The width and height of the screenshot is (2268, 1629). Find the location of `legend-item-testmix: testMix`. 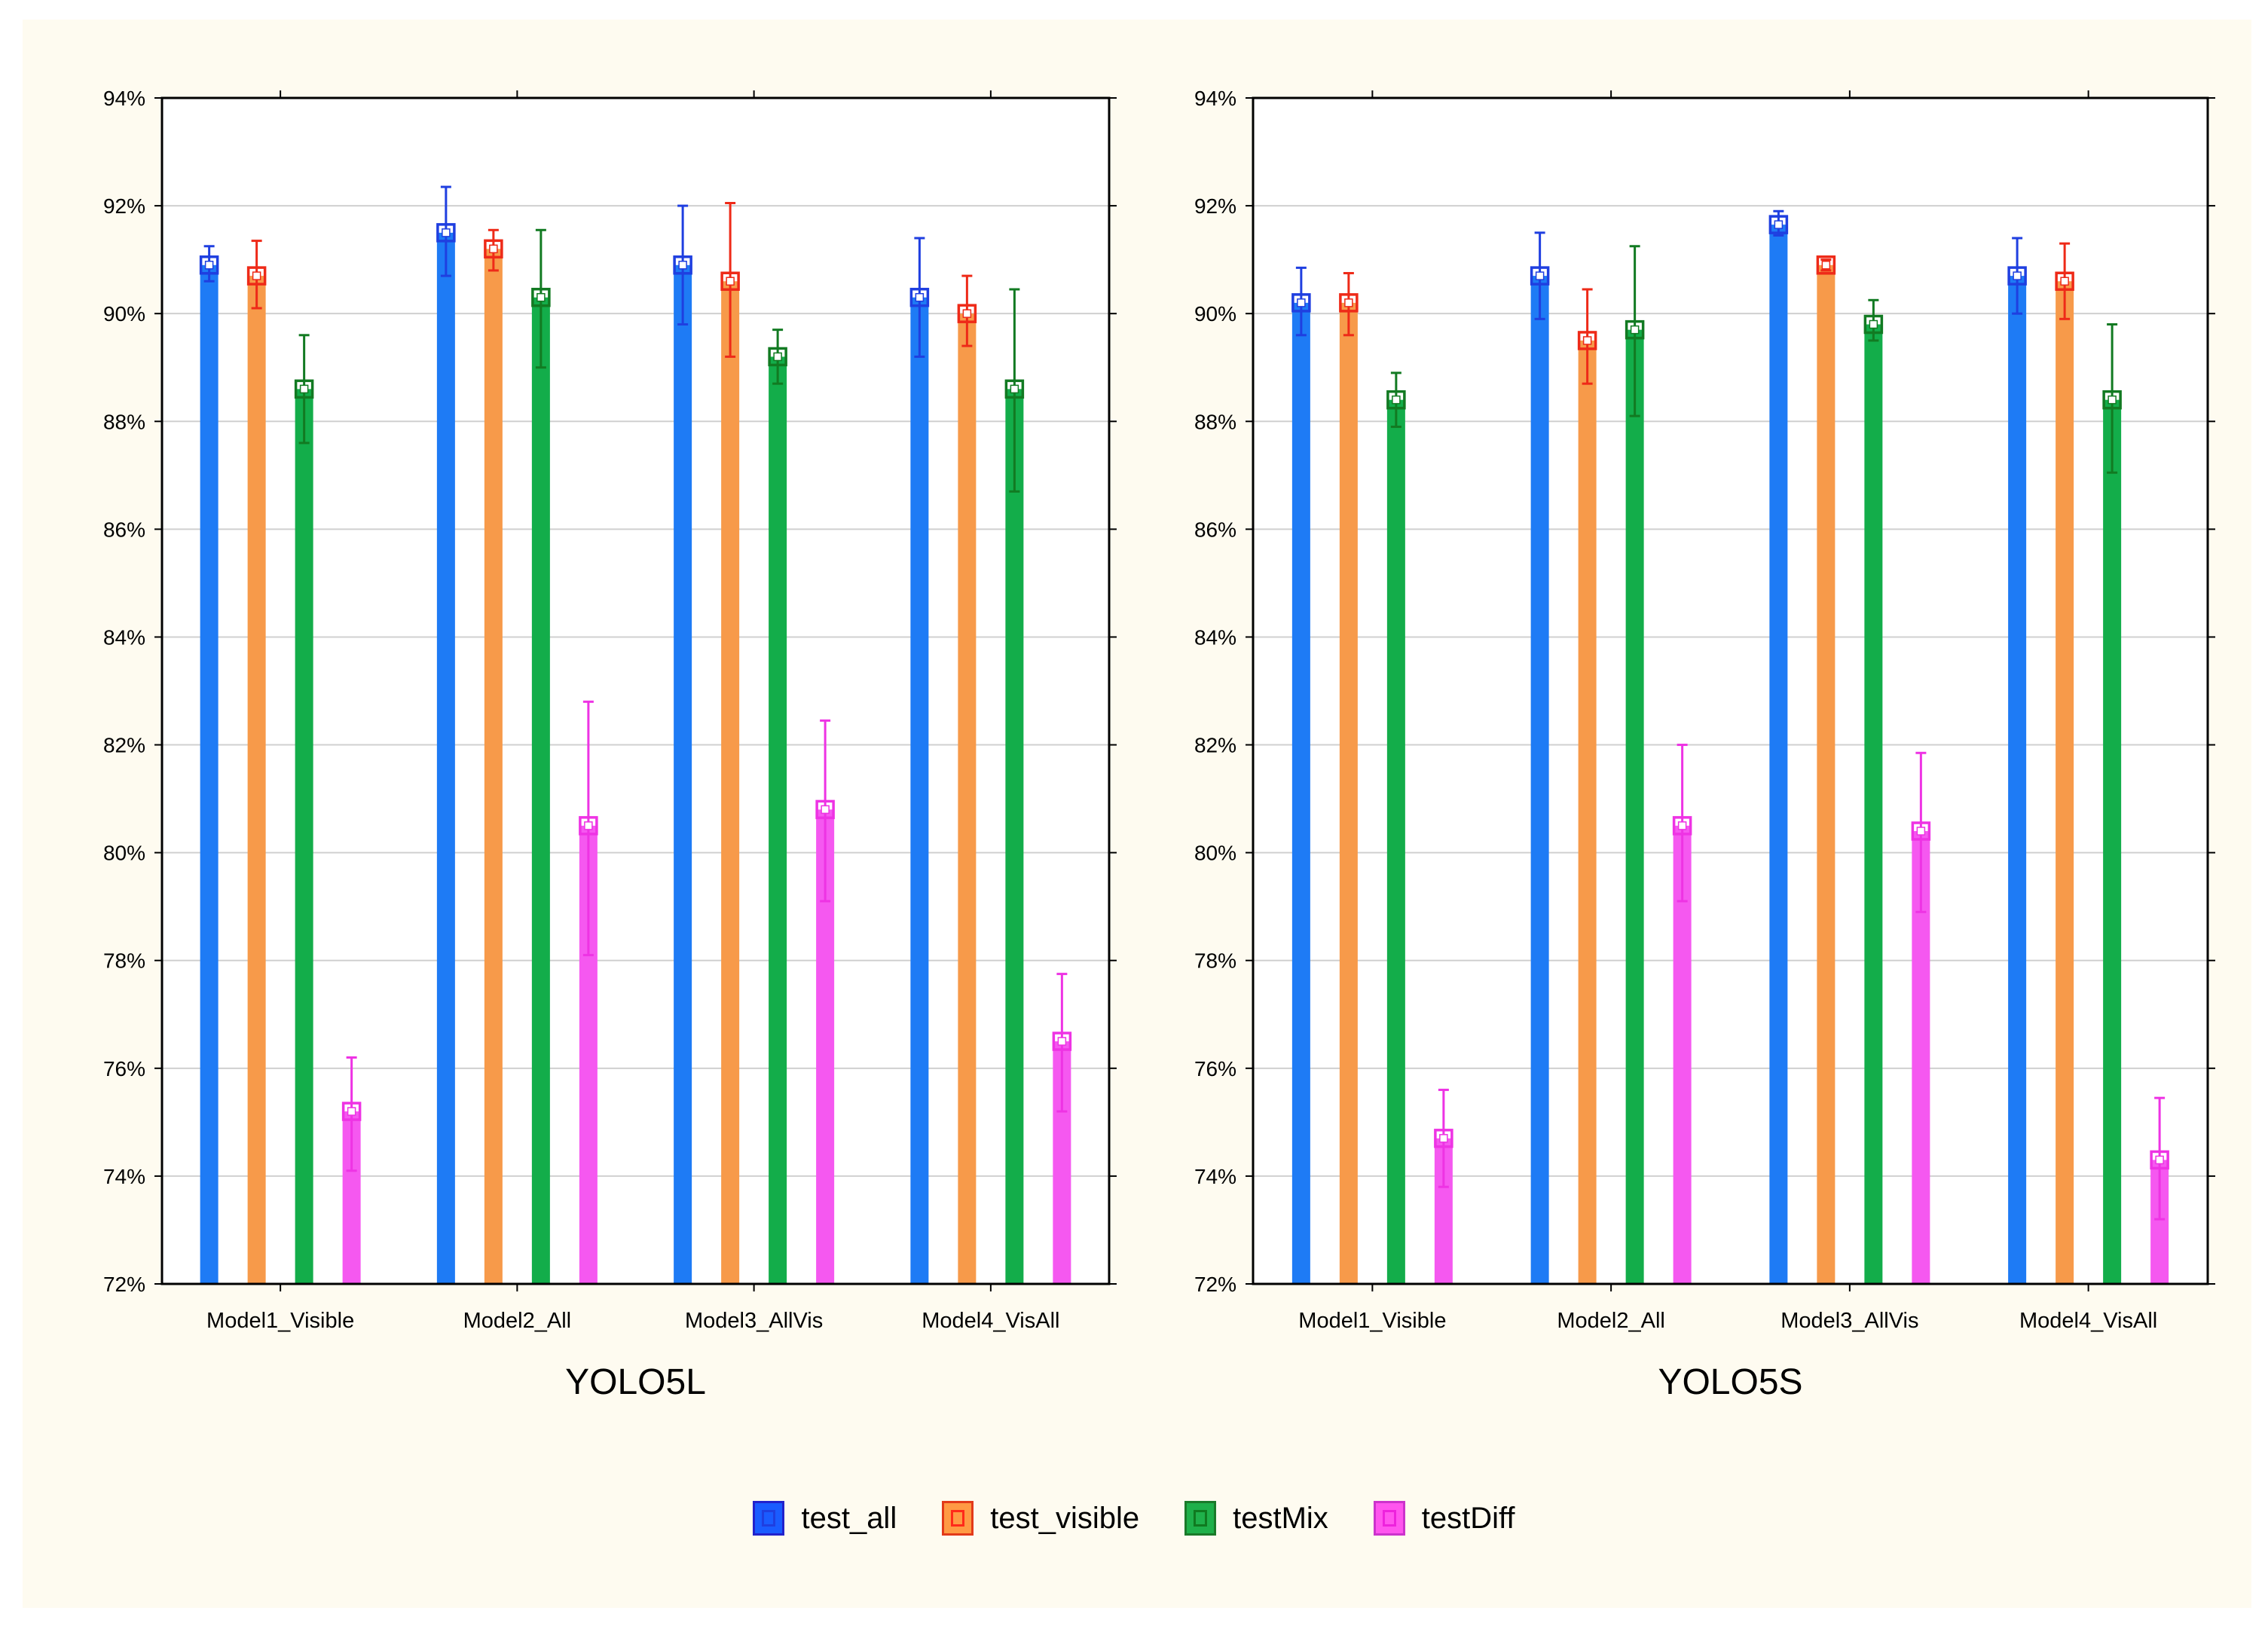

legend-item-testmix: testMix is located at coordinates (1256, 1518).